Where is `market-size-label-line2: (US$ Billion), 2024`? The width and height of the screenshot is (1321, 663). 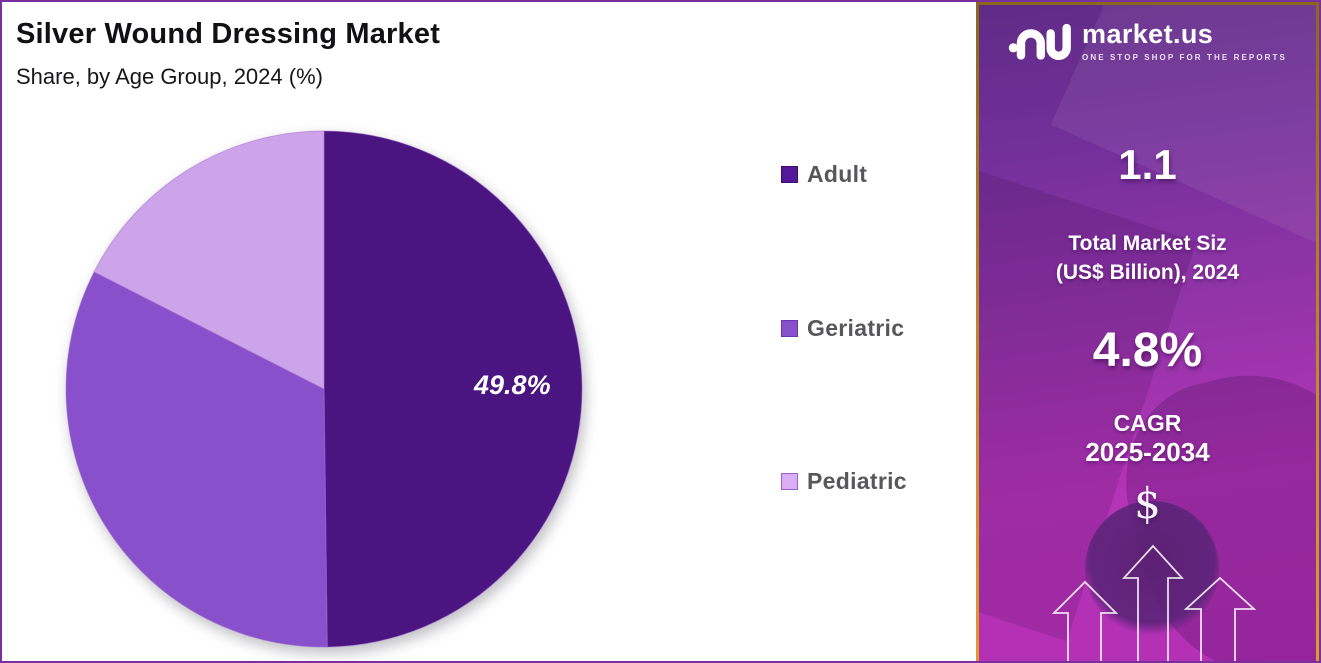 market-size-label-line2: (US$ Billion), 2024 is located at coordinates (1147, 272).